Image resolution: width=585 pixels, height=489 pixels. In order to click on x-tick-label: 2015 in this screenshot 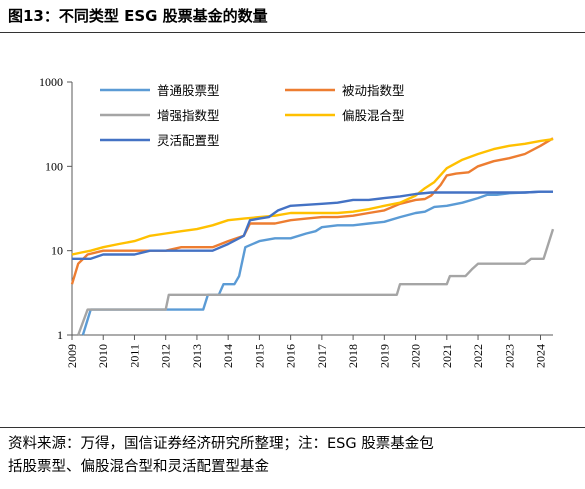, I will do `click(259, 356)`.